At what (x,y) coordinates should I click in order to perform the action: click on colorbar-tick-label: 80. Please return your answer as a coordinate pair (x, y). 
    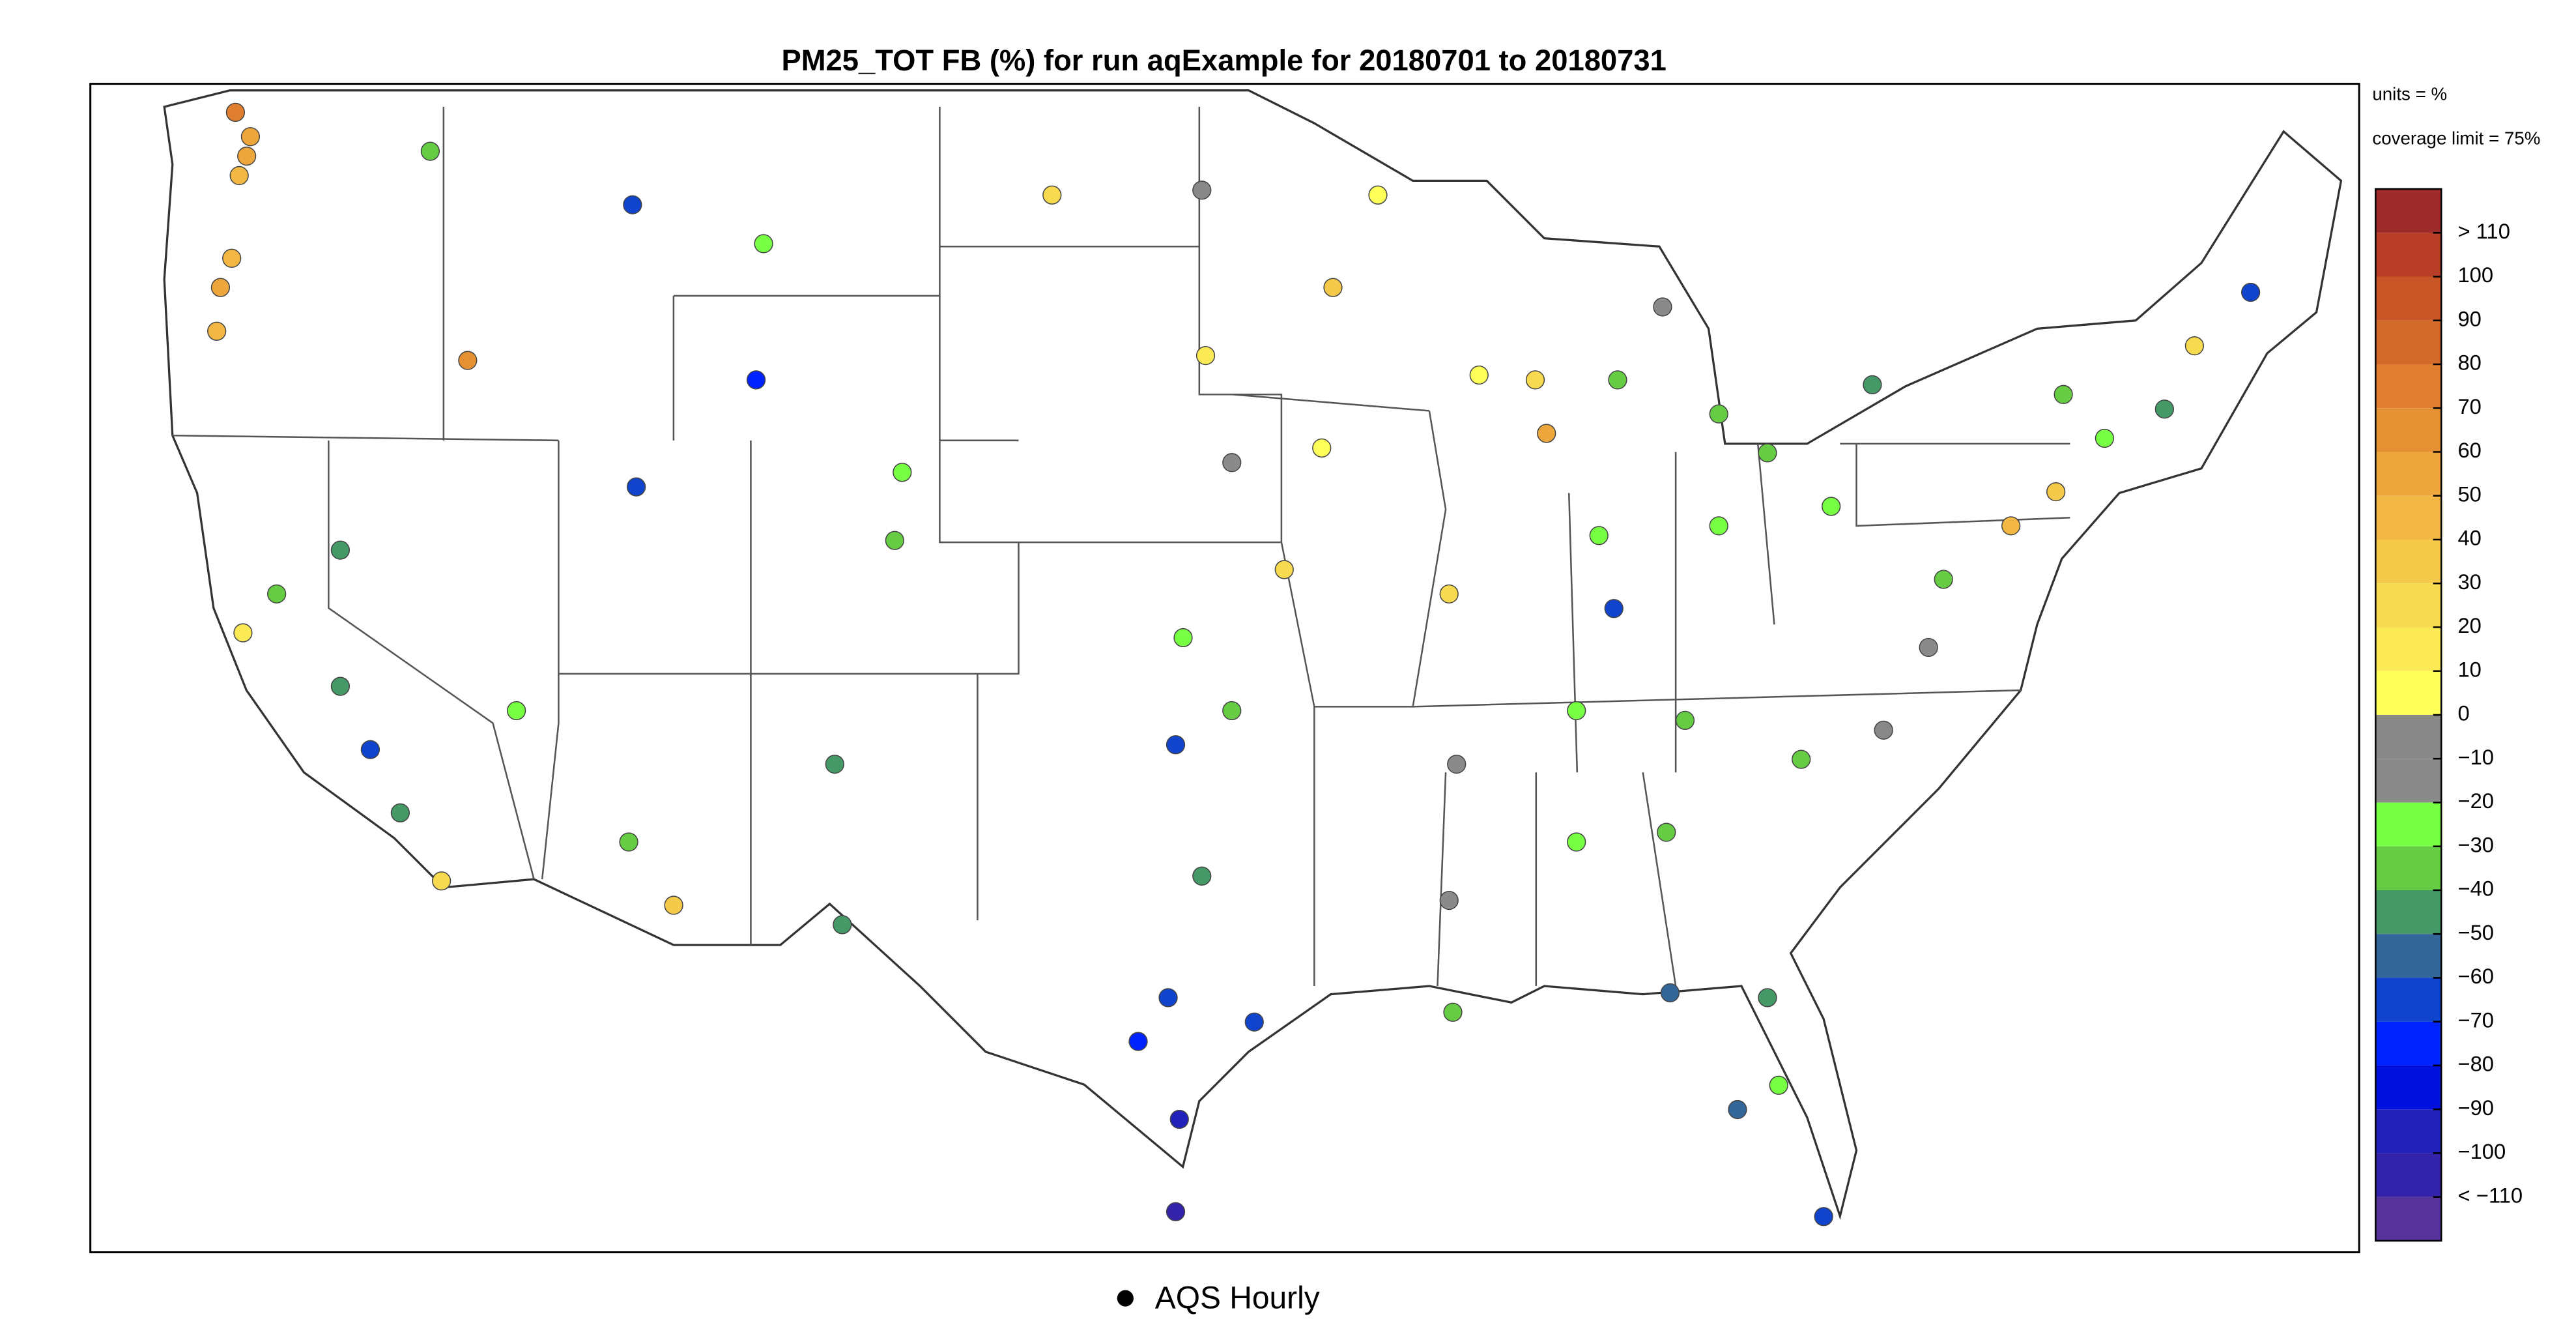
    Looking at the image, I should click on (2469, 363).